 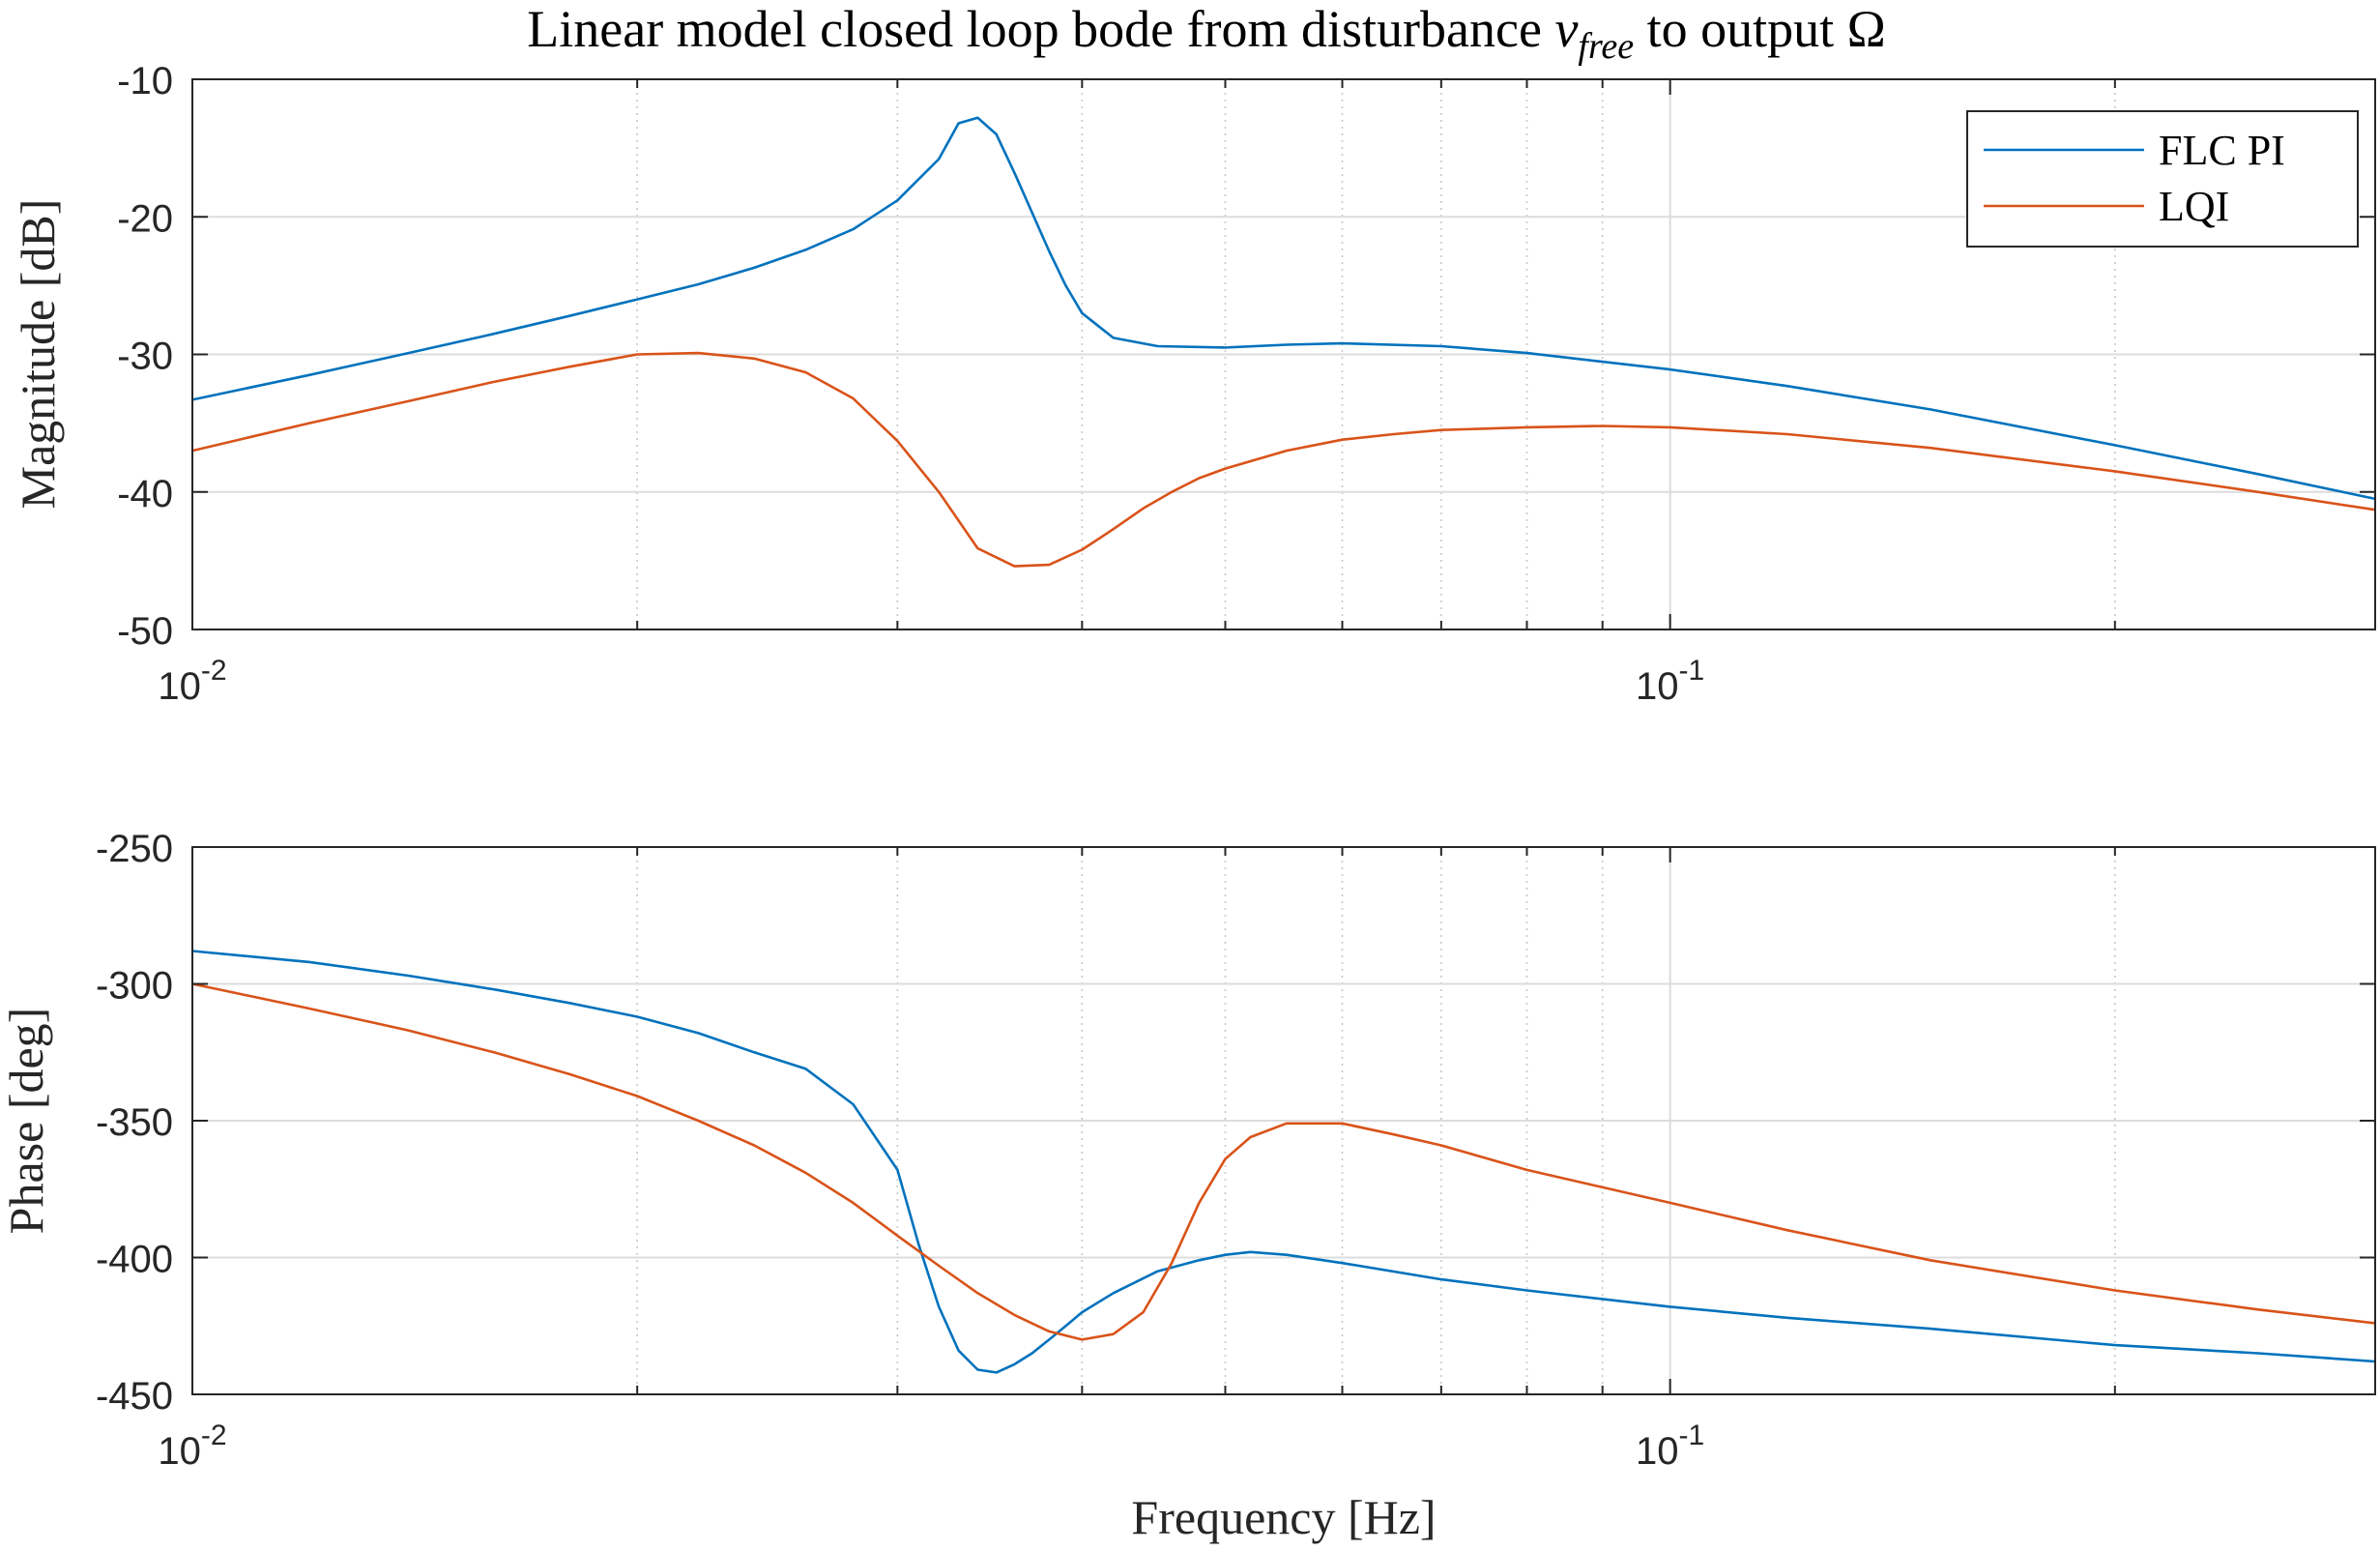 I want to click on y-tick-label: -10, so click(x=145, y=81).